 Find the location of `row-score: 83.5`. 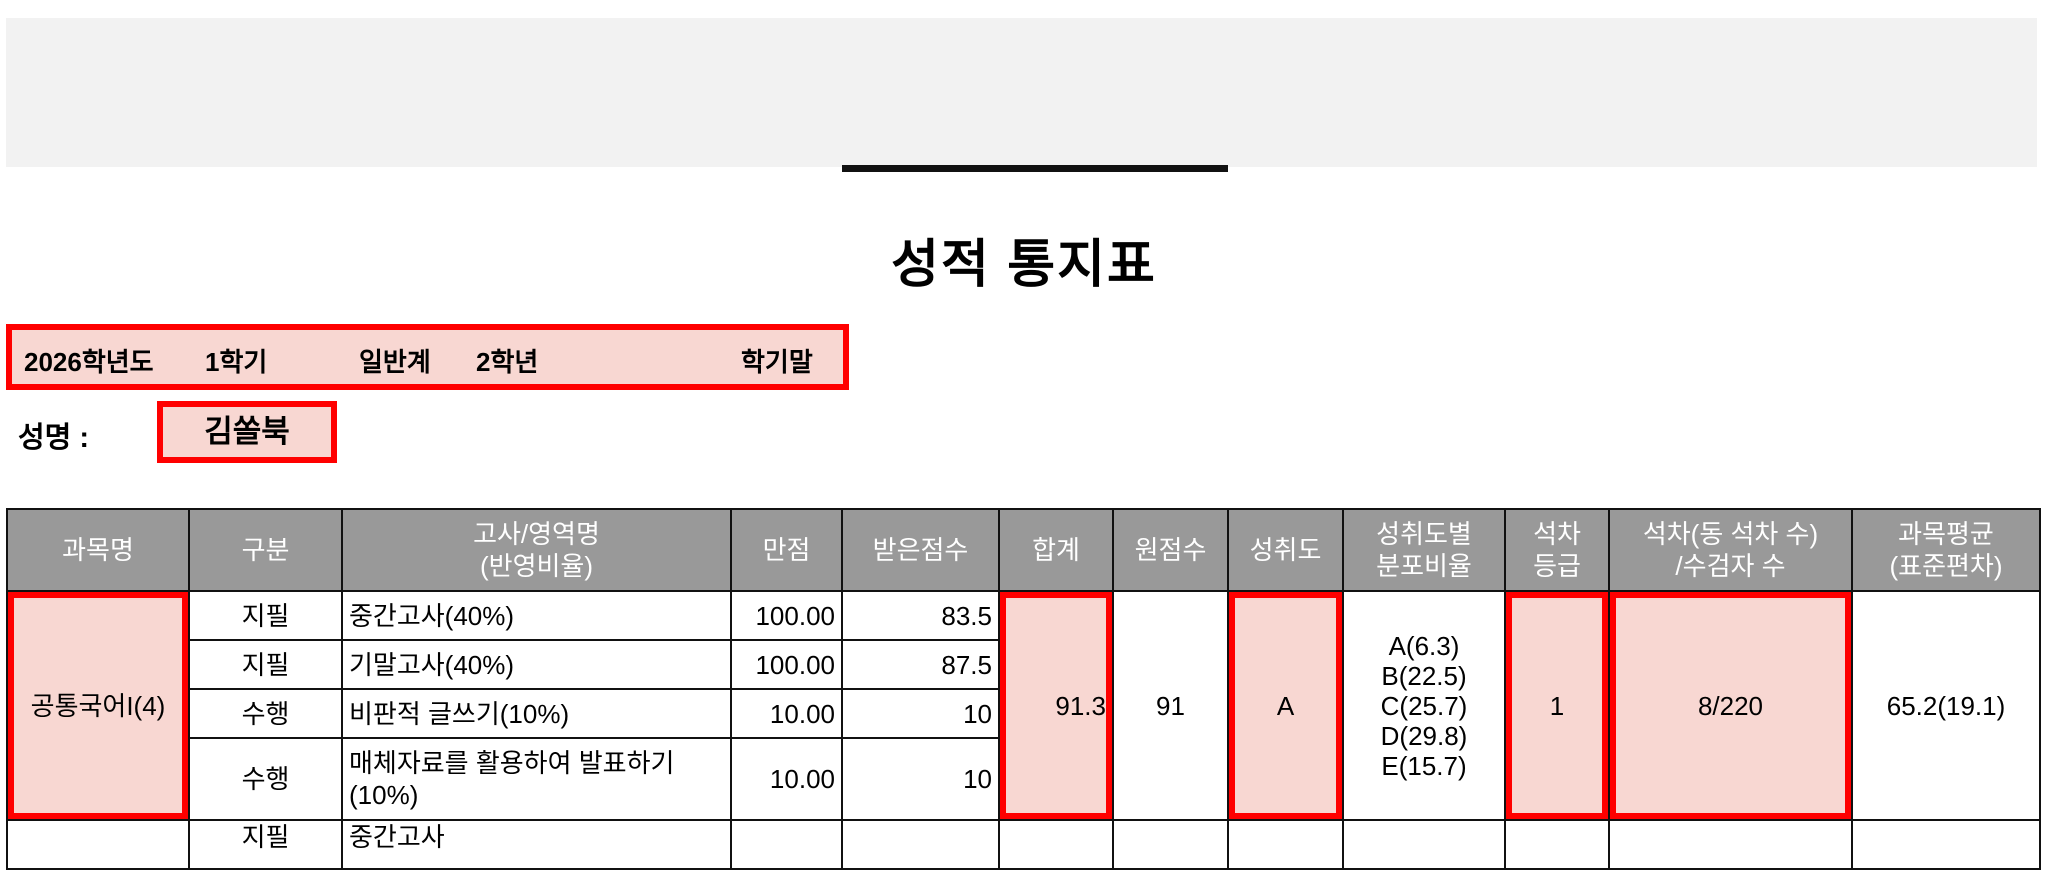

row-score: 83.5 is located at coordinates (920, 615).